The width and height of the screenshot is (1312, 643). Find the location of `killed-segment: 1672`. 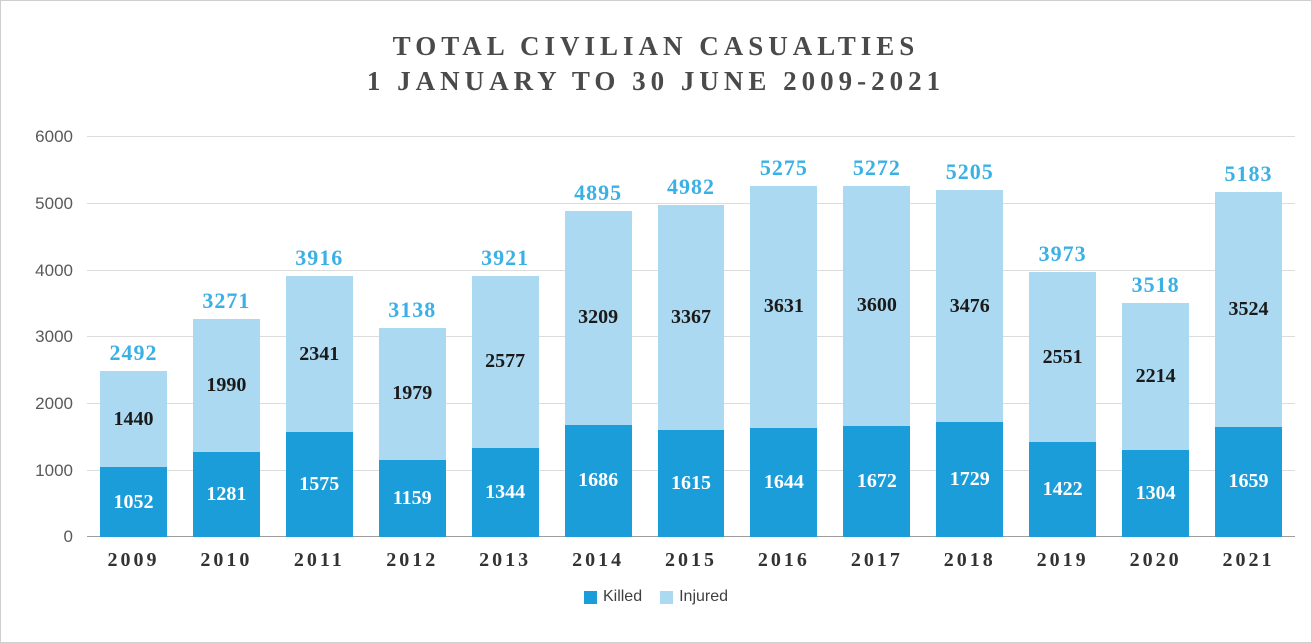

killed-segment: 1672 is located at coordinates (877, 481).